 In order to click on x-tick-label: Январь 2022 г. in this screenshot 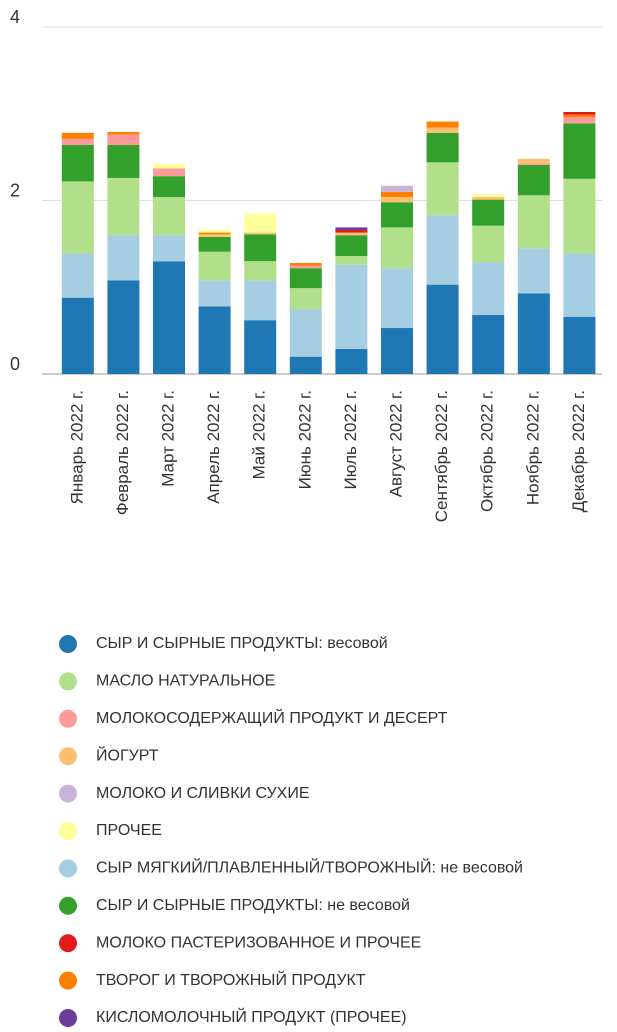, I will do `click(76, 447)`.